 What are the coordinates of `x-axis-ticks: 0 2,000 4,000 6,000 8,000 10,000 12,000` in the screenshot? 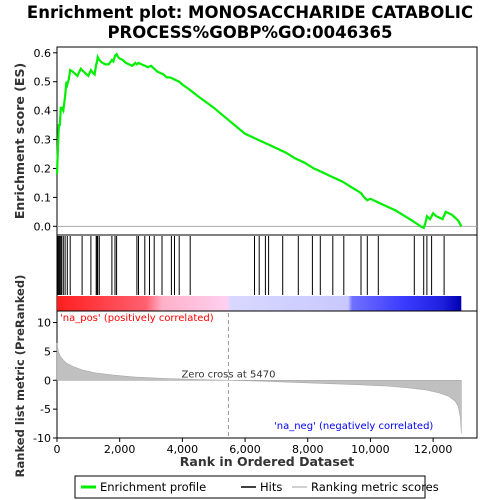 It's located at (253, 447).